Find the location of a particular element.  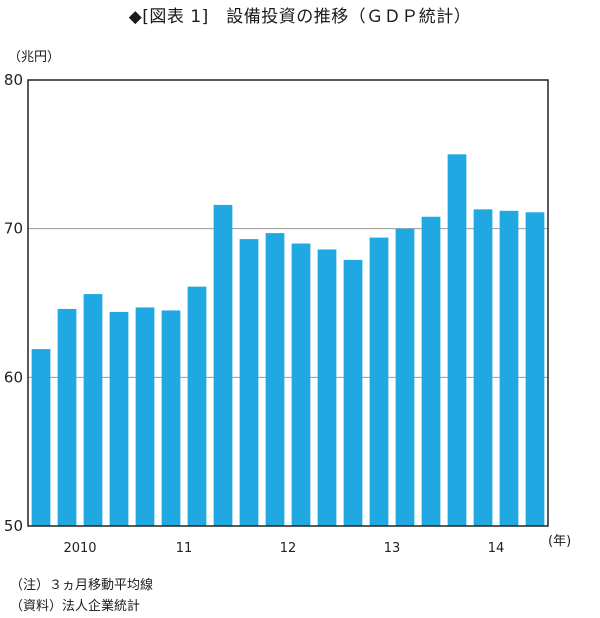

y-tick-label: 60 is located at coordinates (13, 377).